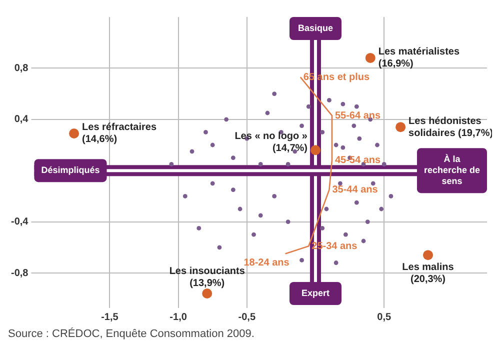 The height and width of the screenshot is (354, 500). What do you see at coordinates (179, 317) in the screenshot?
I see `x-tick-label: -1,0` at bounding box center [179, 317].